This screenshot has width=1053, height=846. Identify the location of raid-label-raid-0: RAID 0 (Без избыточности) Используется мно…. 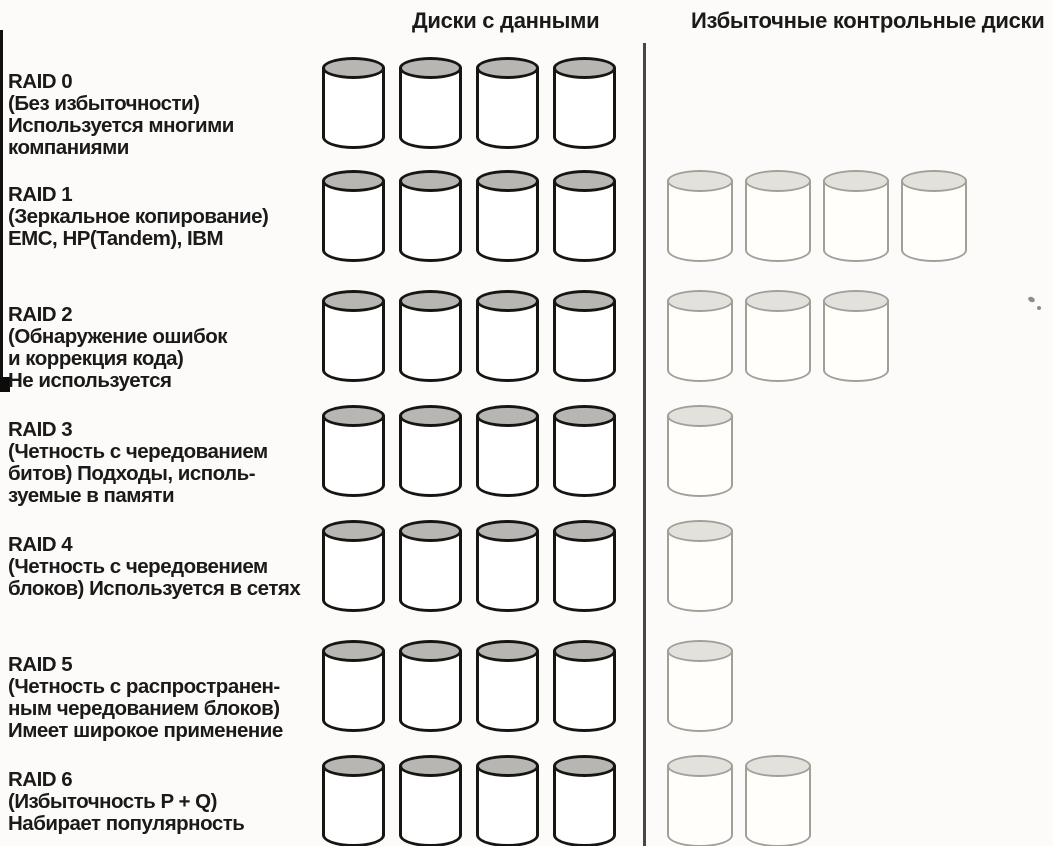
(173, 115).